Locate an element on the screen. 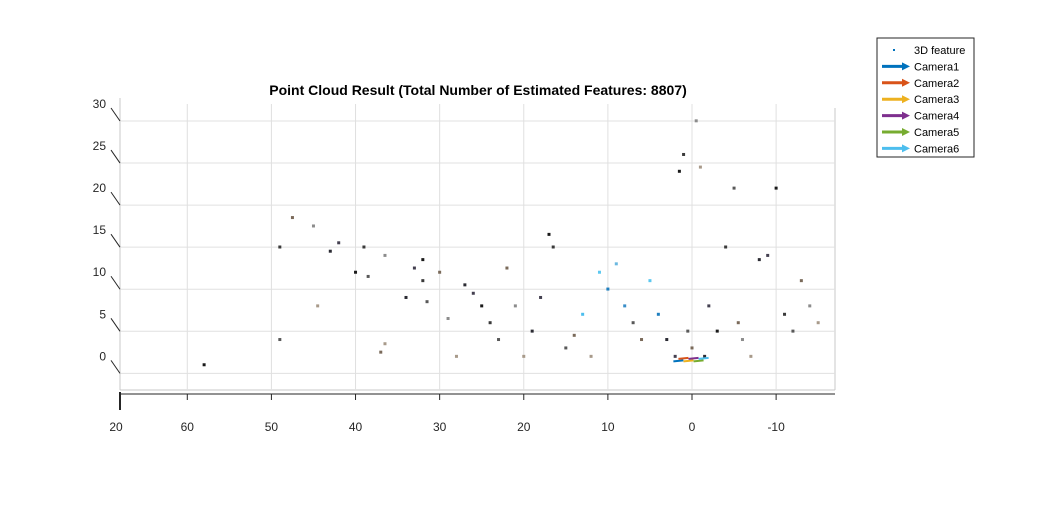 The image size is (1063, 515). legend-item: Camera1 is located at coordinates (920, 67).